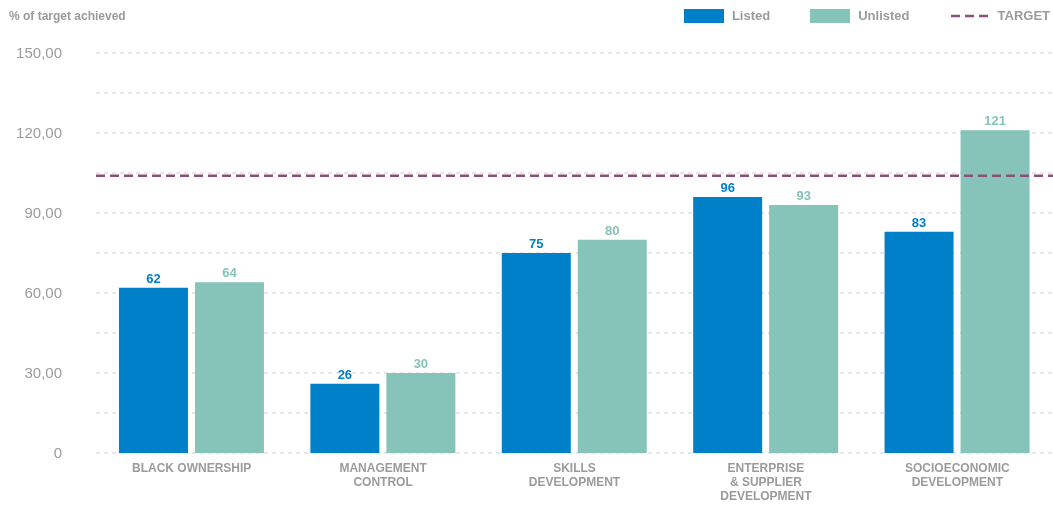  What do you see at coordinates (803, 195) in the screenshot?
I see `data-label: 93` at bounding box center [803, 195].